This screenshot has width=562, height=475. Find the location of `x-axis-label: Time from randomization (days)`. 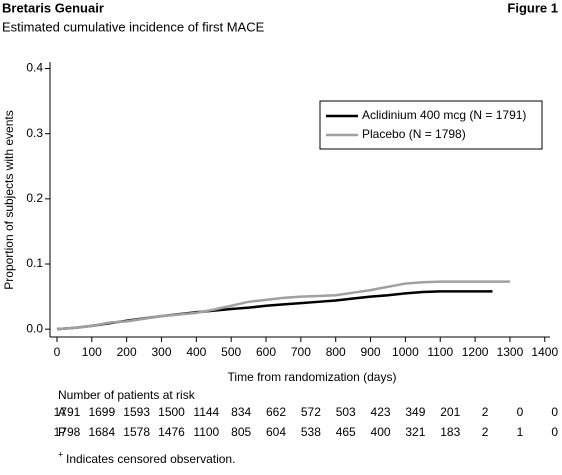

x-axis-label: Time from randomization (days) is located at coordinates (312, 377).